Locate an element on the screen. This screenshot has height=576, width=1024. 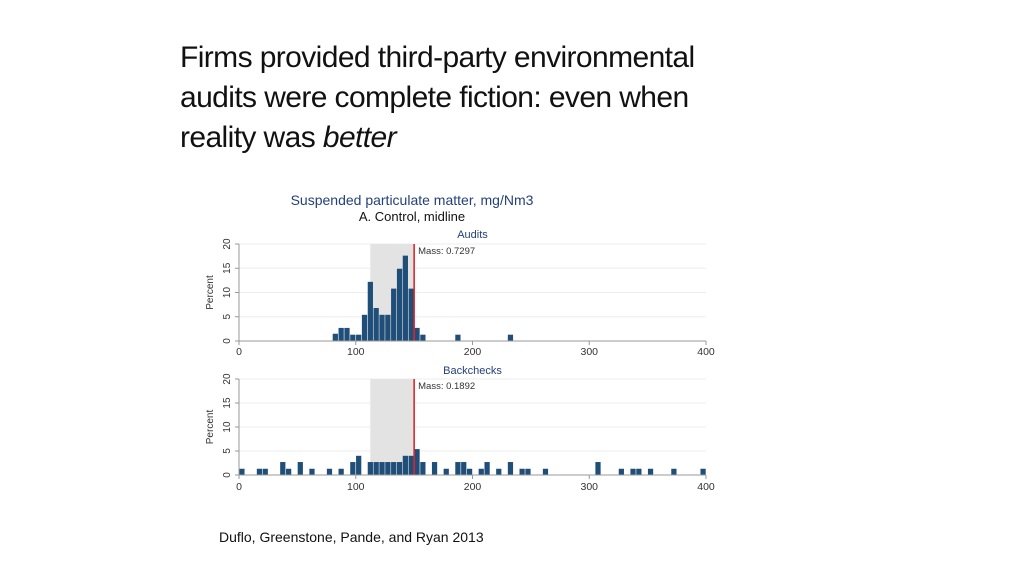
panel-title: Backchecks is located at coordinates (472, 371).